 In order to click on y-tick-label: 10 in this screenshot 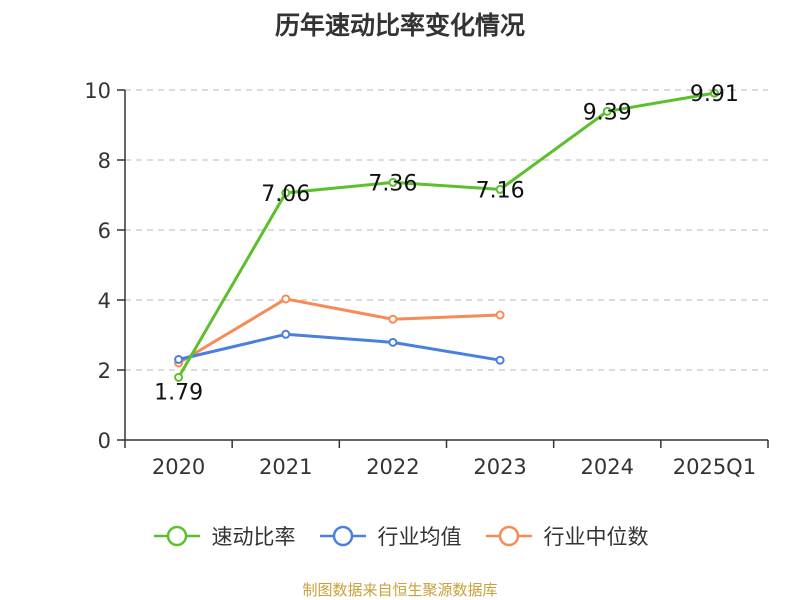, I will do `click(97, 91)`.